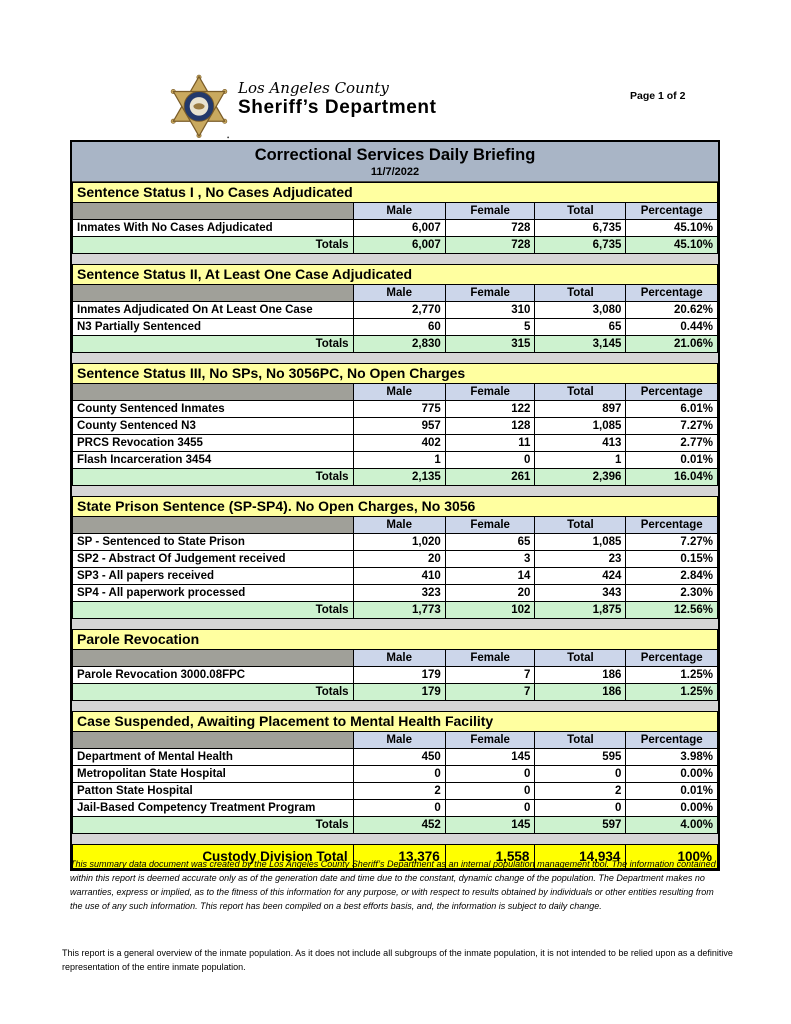 Image resolution: width=791 pixels, height=1024 pixels. Describe the element at coordinates (490, 409) in the screenshot. I see `row-female-value: 122` at that location.